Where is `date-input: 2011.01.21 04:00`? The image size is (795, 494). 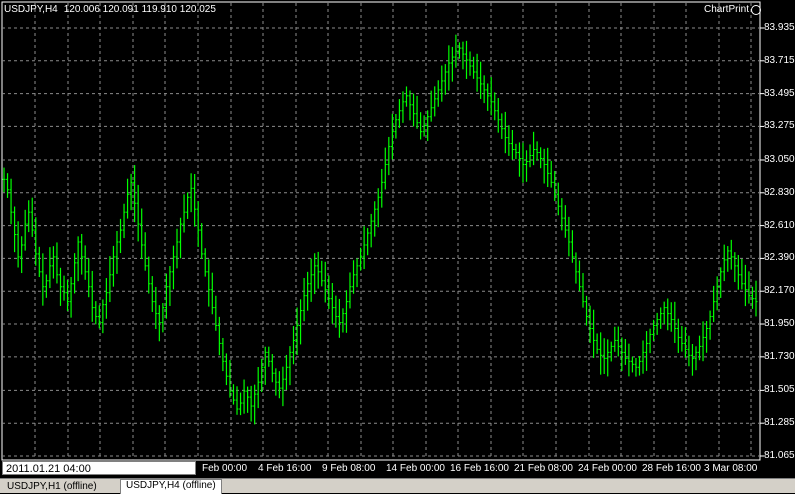
date-input: 2011.01.21 04:00 is located at coordinates (99, 468).